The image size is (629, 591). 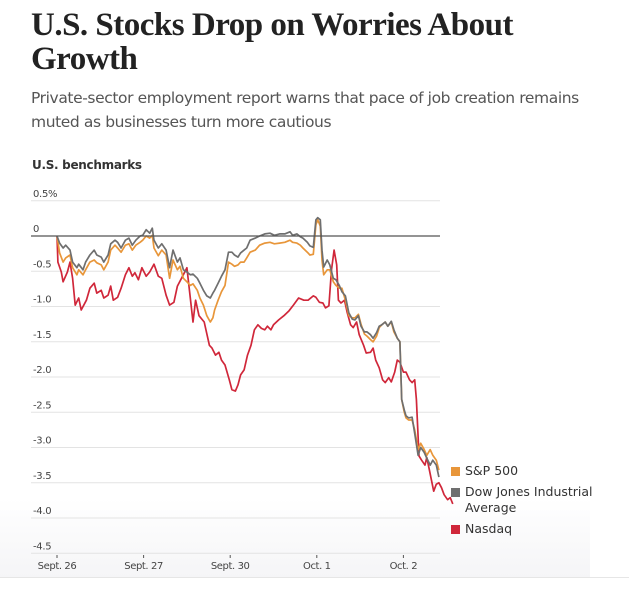 I want to click on x-tick-label: Sept. 26, so click(x=57, y=566).